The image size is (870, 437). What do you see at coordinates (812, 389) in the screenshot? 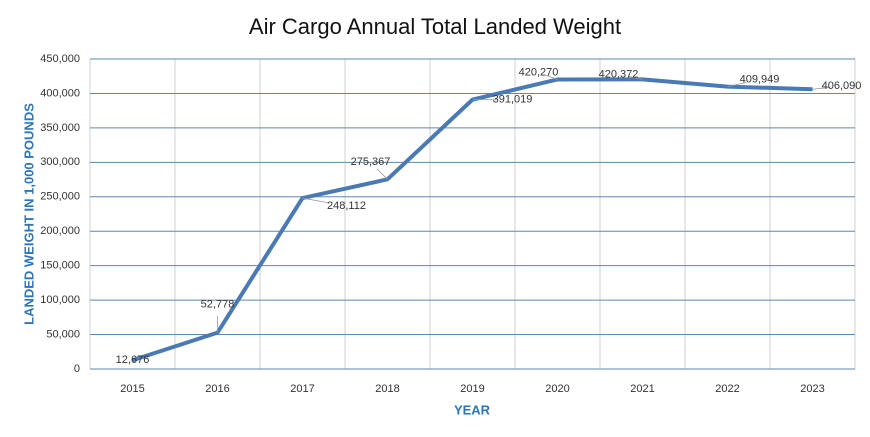
I see `x-tick-label: 2023` at bounding box center [812, 389].